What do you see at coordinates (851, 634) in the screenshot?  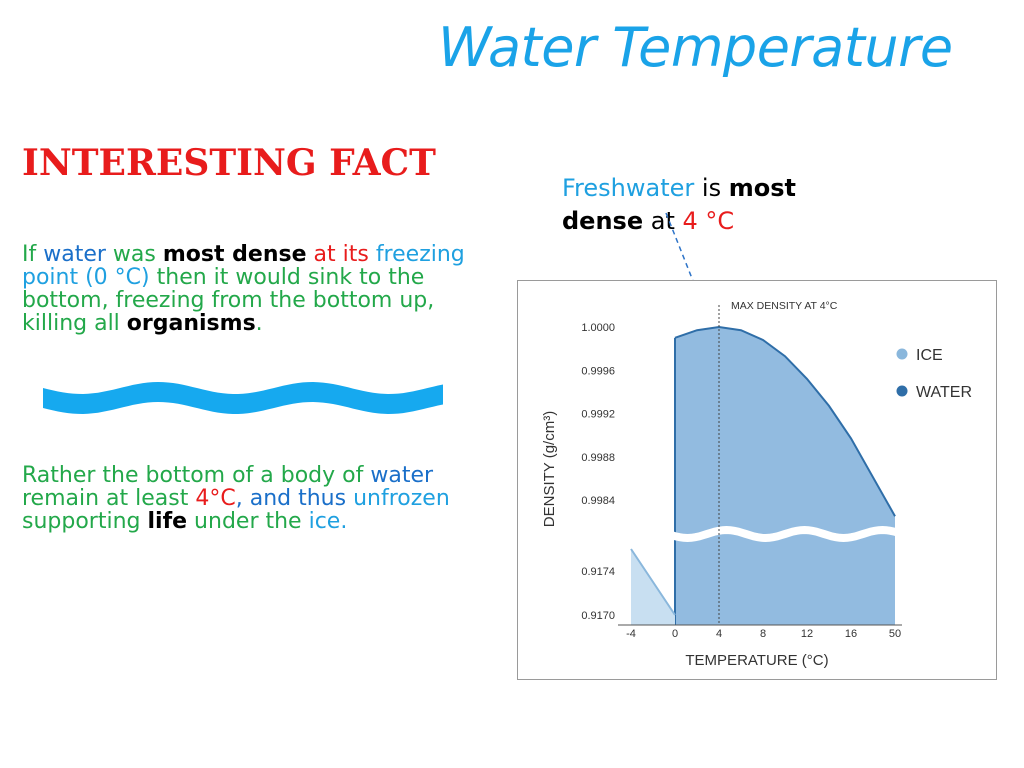 I see `x-tick-label: 16` at bounding box center [851, 634].